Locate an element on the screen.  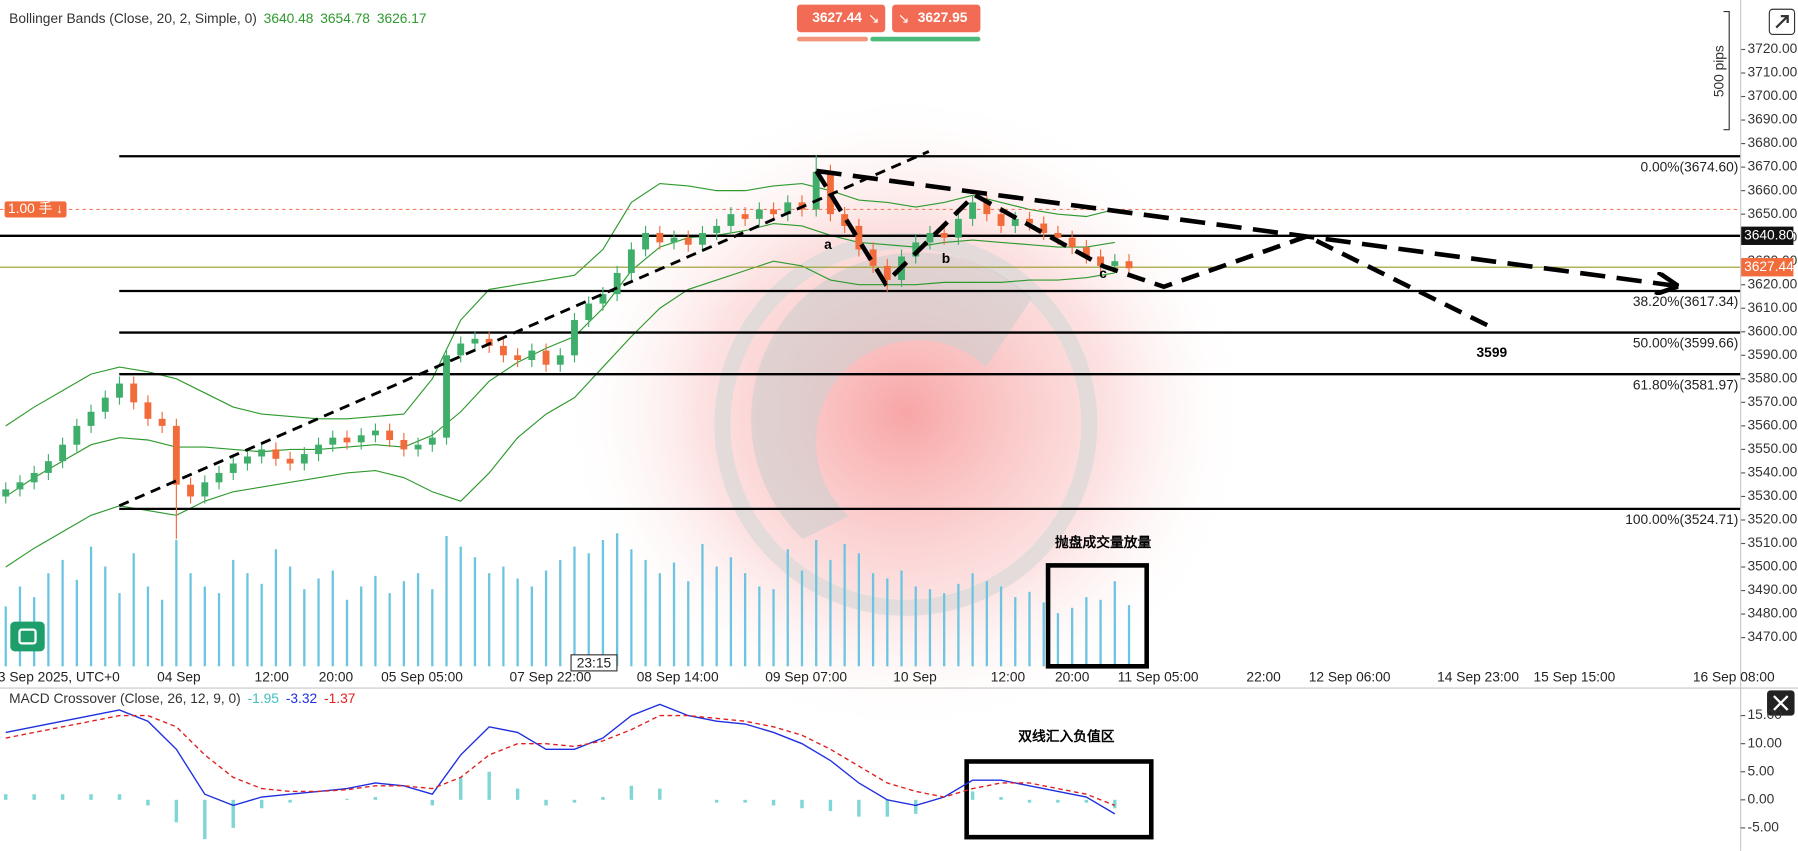
y-tick-label: 3720.00 is located at coordinates (1773, 48).